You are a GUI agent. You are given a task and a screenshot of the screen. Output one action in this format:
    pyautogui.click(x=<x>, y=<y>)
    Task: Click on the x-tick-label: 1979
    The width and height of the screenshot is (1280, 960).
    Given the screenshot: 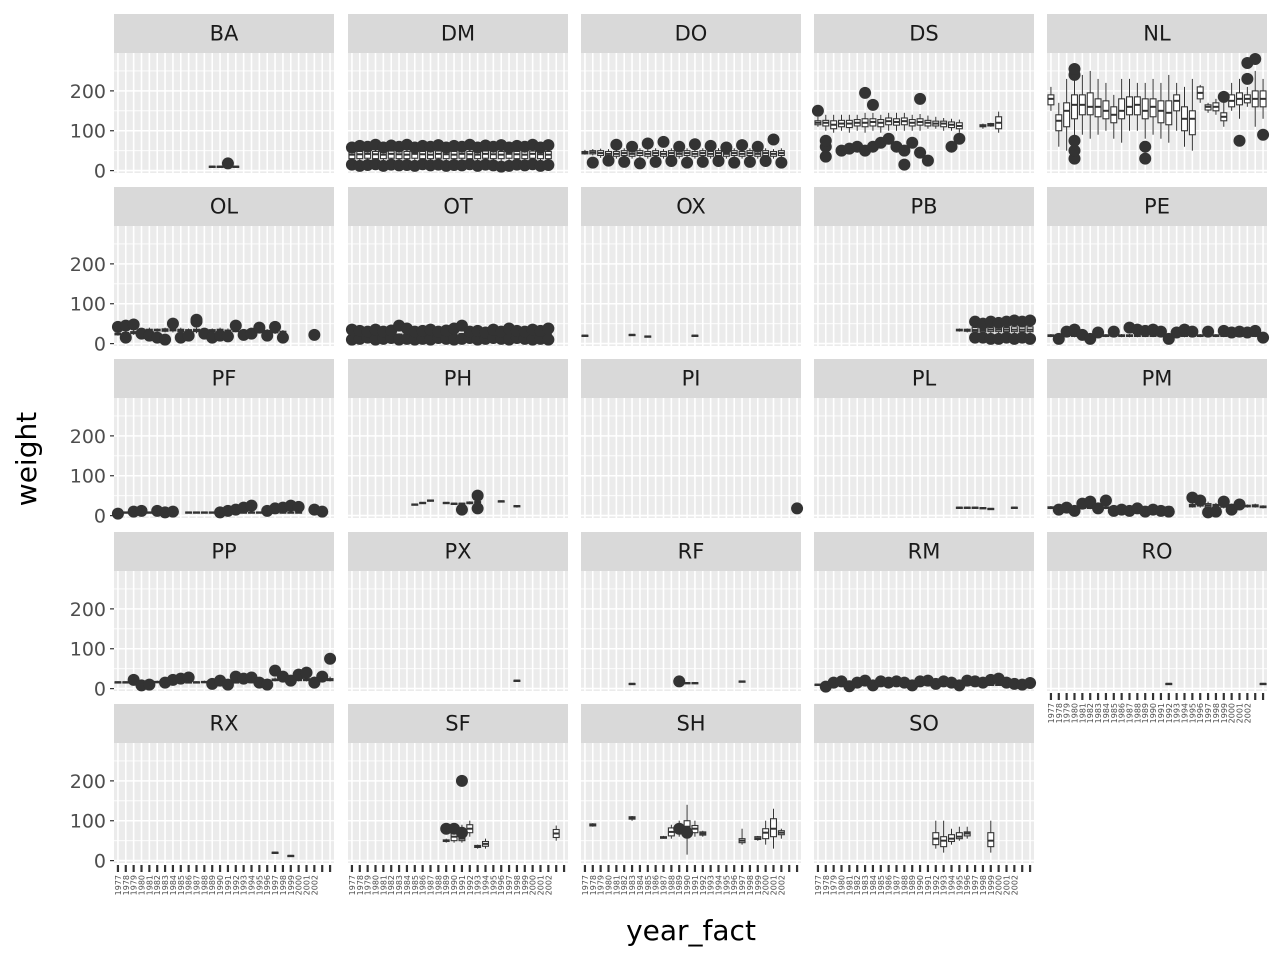 What is the action you would take?
    pyautogui.click(x=834, y=885)
    